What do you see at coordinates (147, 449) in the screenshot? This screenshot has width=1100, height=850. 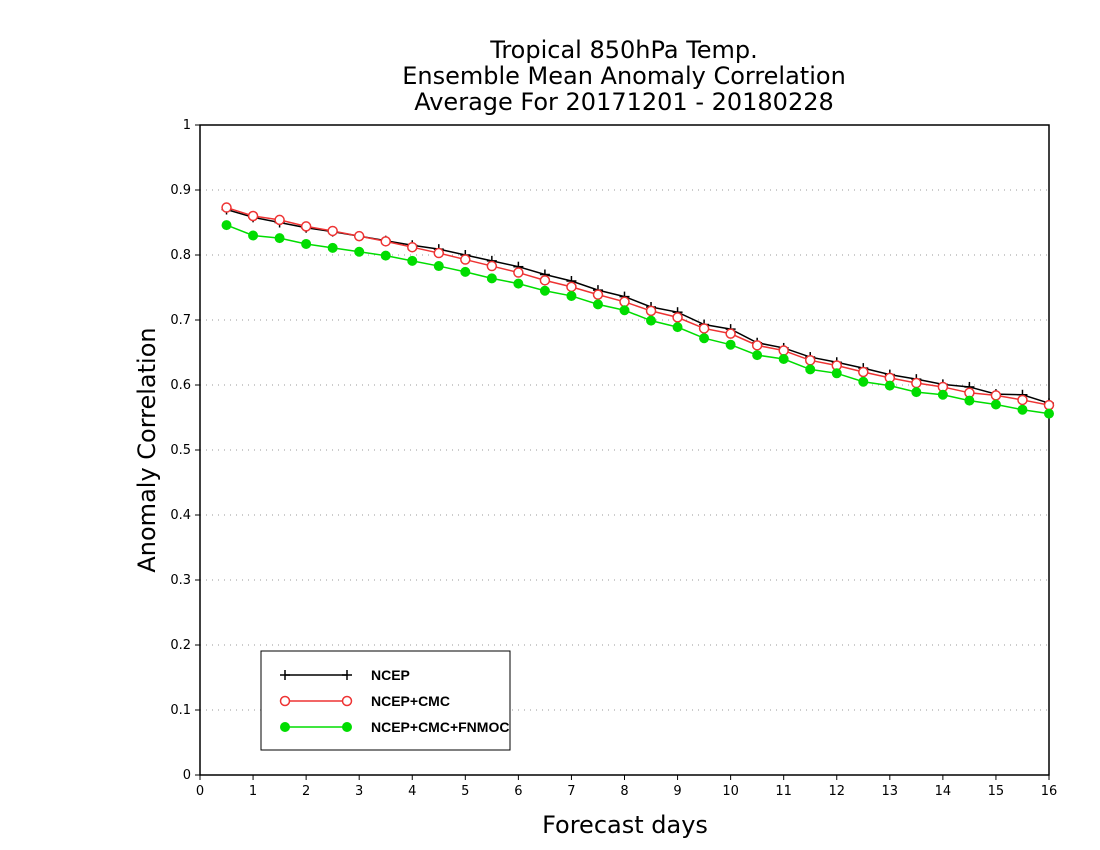 I see `y-axis-label: Anomaly Correlation` at bounding box center [147, 449].